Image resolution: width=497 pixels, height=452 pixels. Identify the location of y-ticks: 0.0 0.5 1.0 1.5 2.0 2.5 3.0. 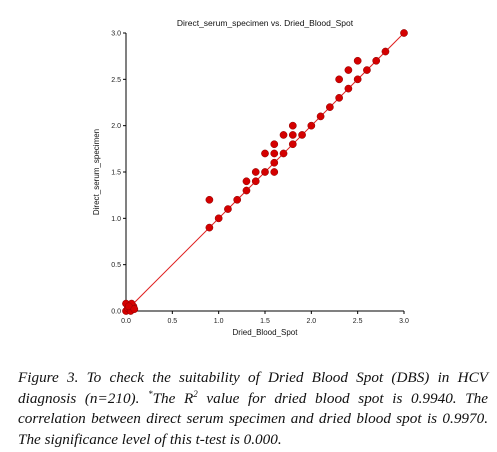
(118, 173).